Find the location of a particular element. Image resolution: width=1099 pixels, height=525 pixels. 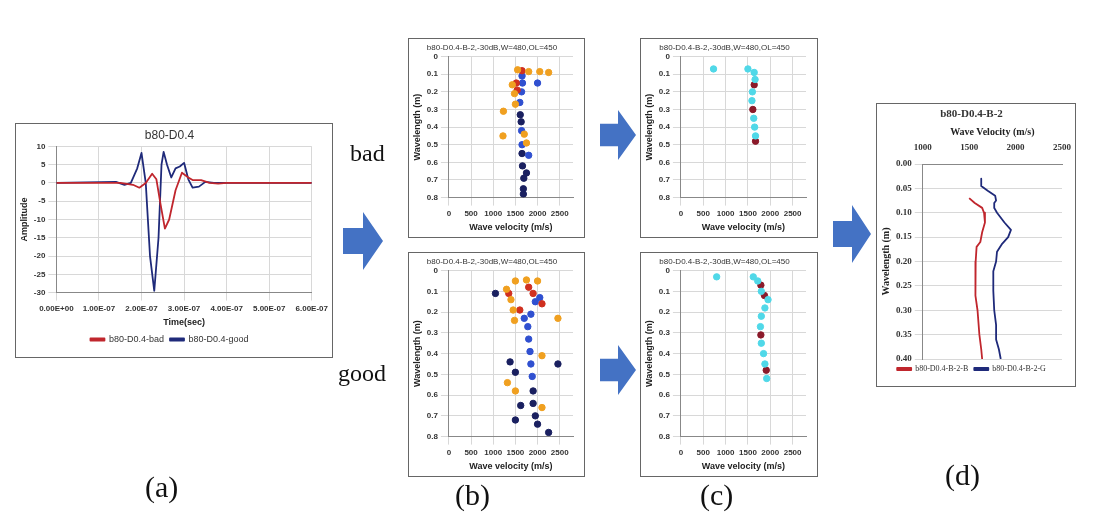

x-axis-title: Time(sec) is located at coordinates (184, 322).